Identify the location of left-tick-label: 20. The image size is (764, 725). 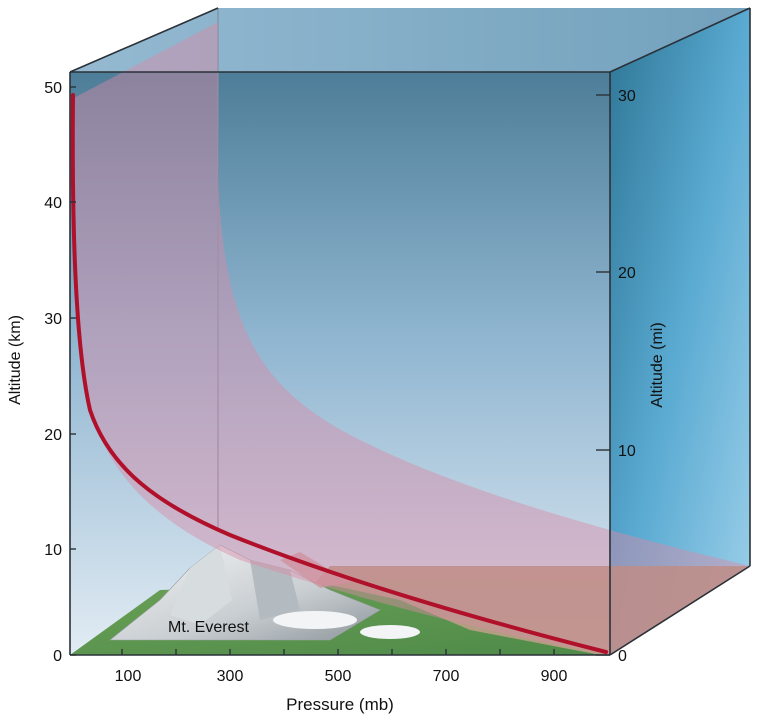
(53, 435).